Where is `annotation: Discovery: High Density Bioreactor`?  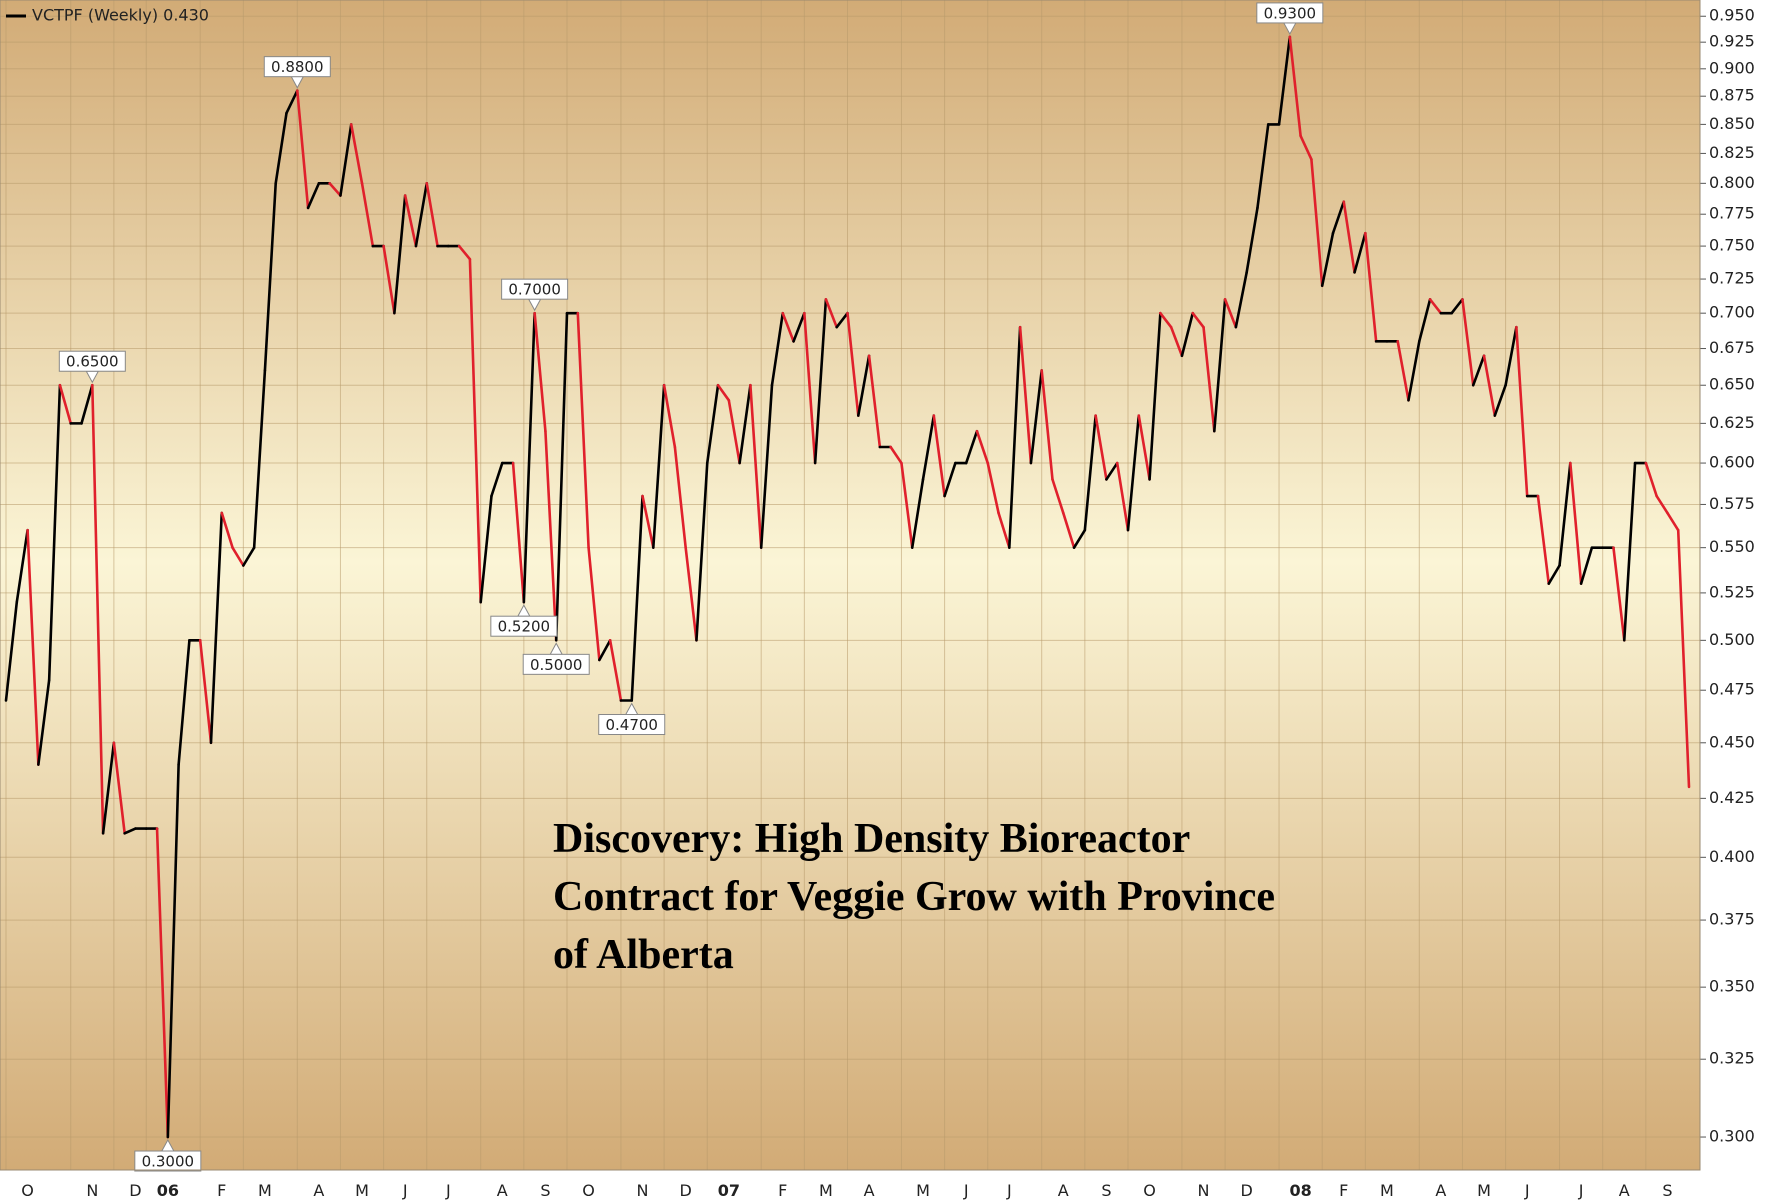
annotation: Discovery: High Density Bioreactor is located at coordinates (871, 839).